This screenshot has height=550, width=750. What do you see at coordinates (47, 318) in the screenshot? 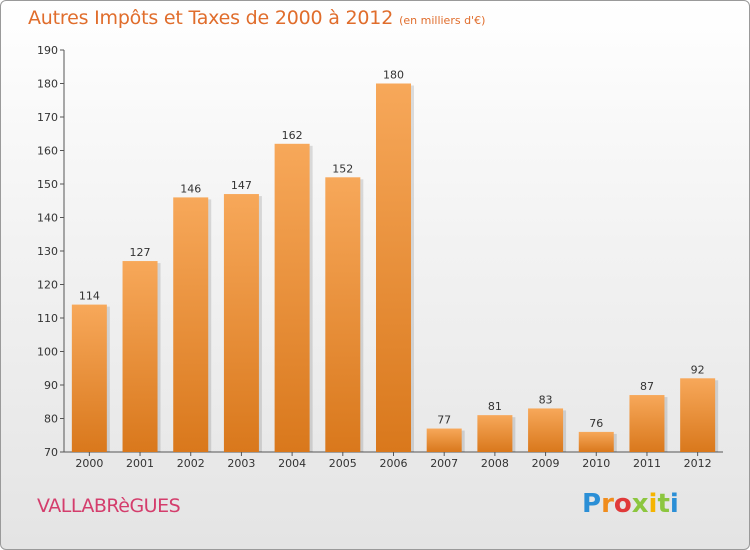
I see `y-tick-label: 110` at bounding box center [47, 318].